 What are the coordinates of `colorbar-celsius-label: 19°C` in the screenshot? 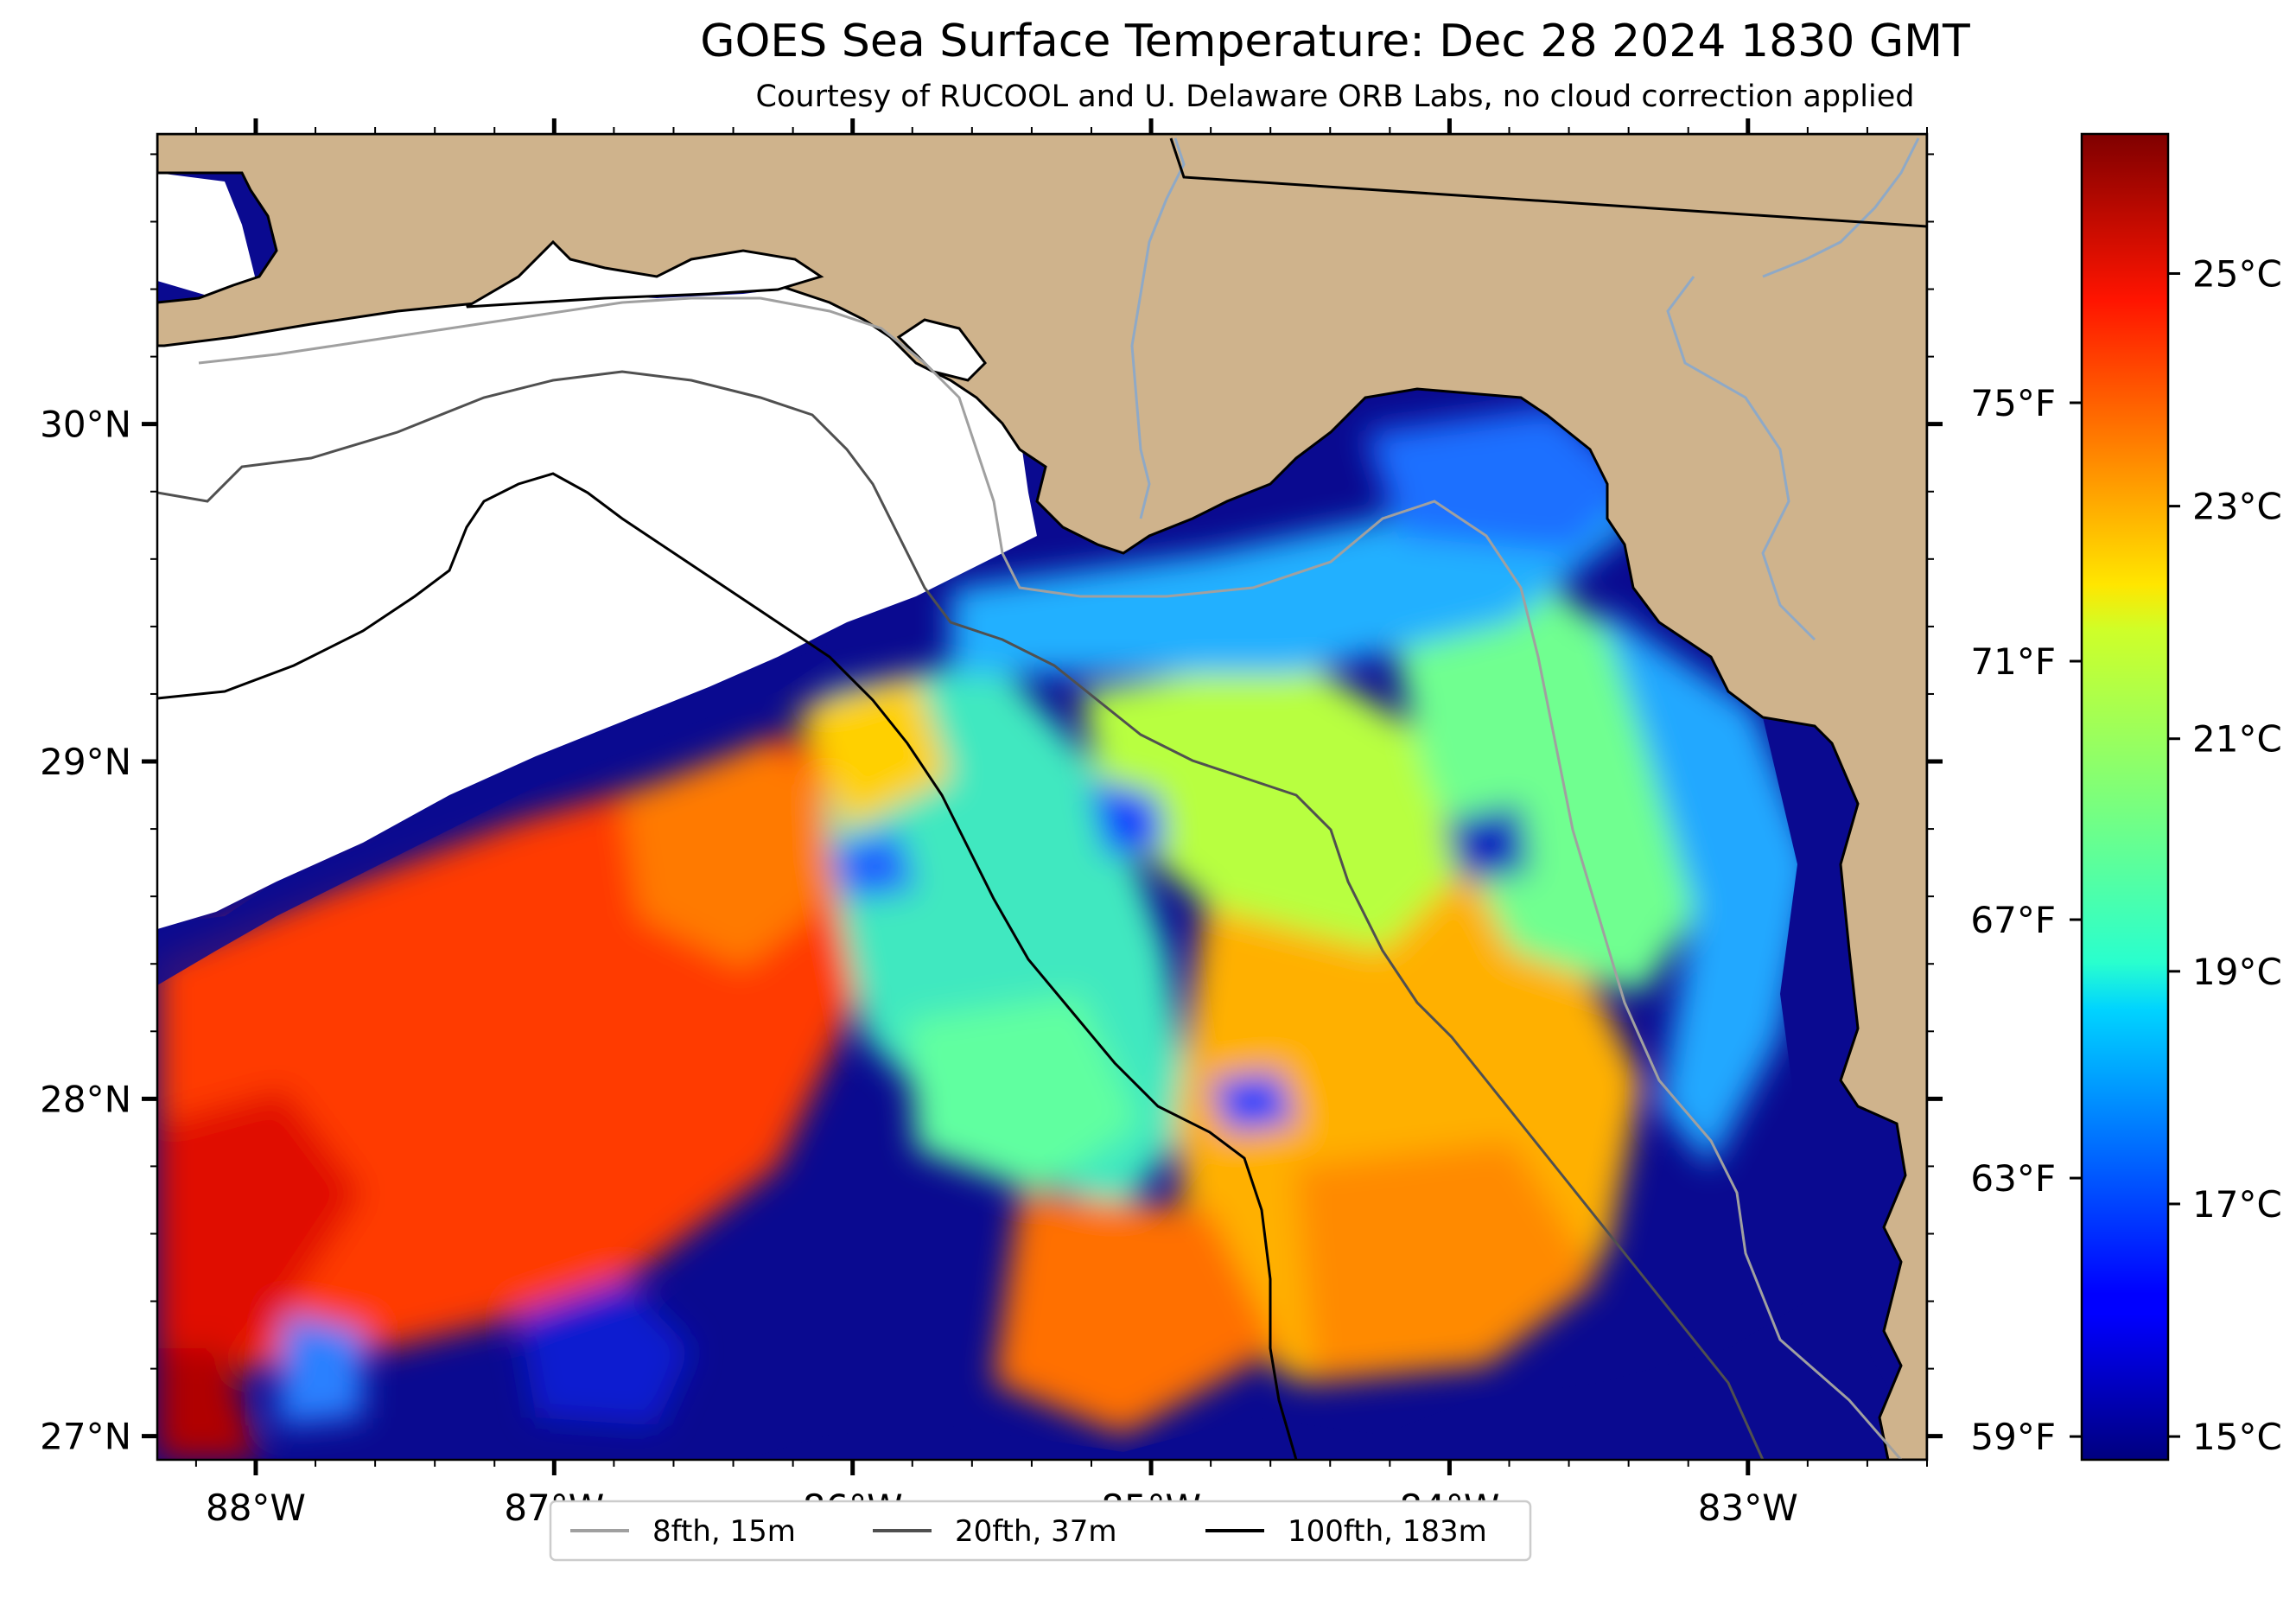 It's located at (2237, 972).